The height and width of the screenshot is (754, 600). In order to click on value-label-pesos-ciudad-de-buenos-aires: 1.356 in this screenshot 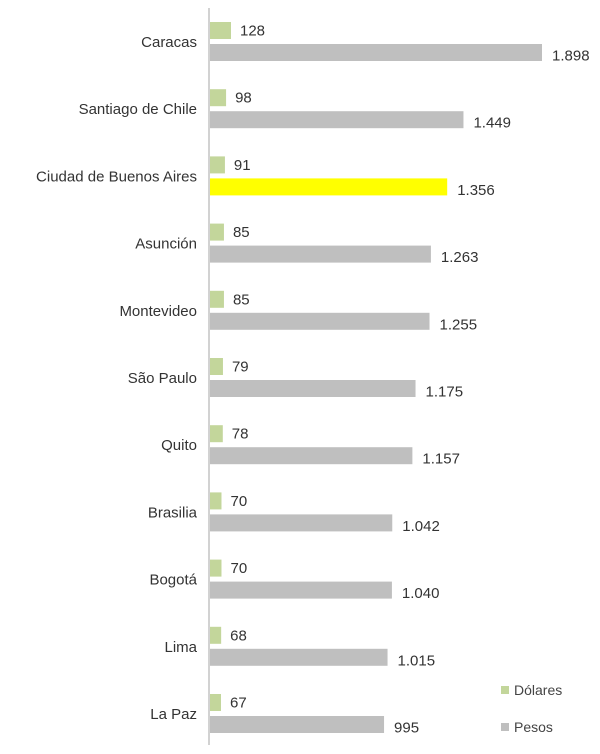, I will do `click(476, 190)`.